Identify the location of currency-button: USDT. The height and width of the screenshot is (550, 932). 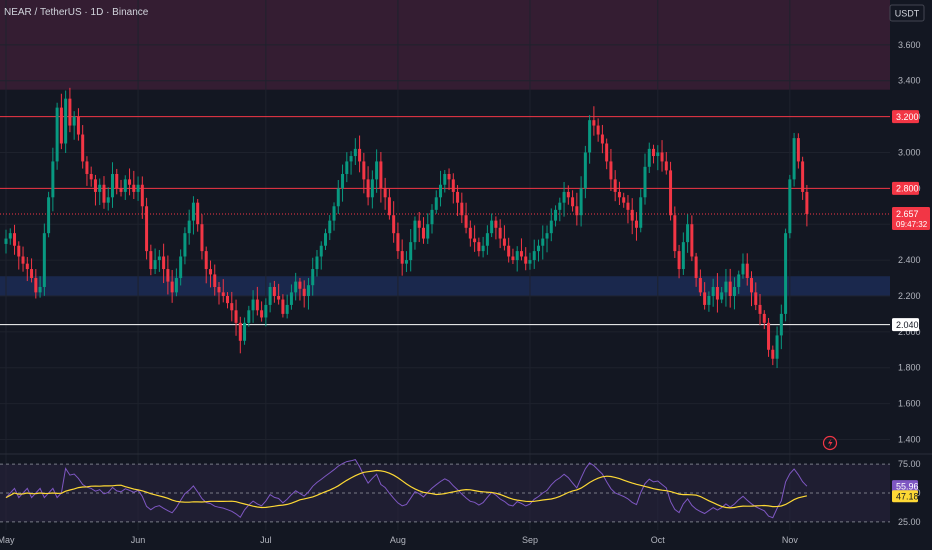
(907, 13).